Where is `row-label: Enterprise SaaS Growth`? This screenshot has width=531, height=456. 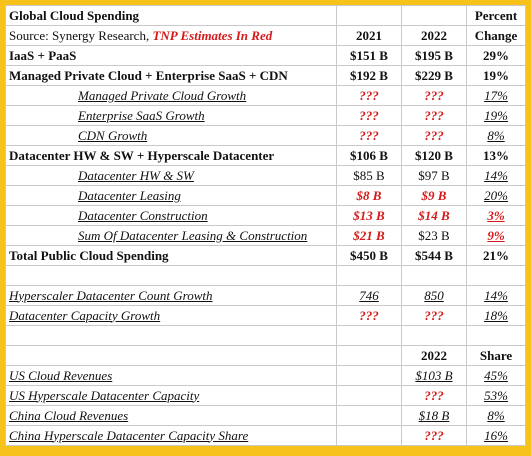 row-label: Enterprise SaaS Growth is located at coordinates (171, 115).